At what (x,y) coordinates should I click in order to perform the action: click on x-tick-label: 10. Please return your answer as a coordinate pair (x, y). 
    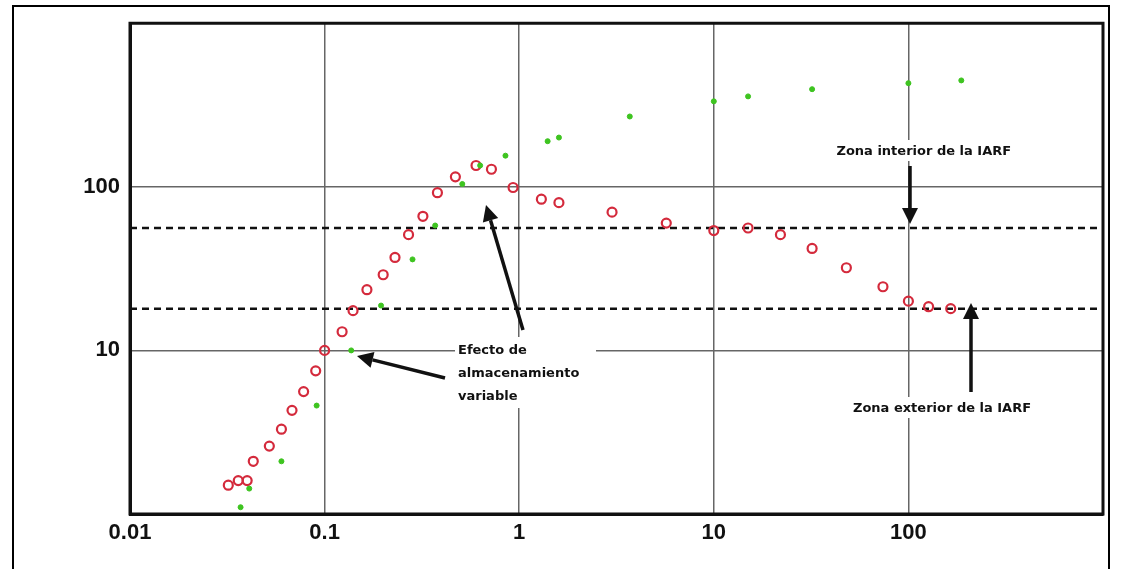
    Looking at the image, I should click on (714, 532).